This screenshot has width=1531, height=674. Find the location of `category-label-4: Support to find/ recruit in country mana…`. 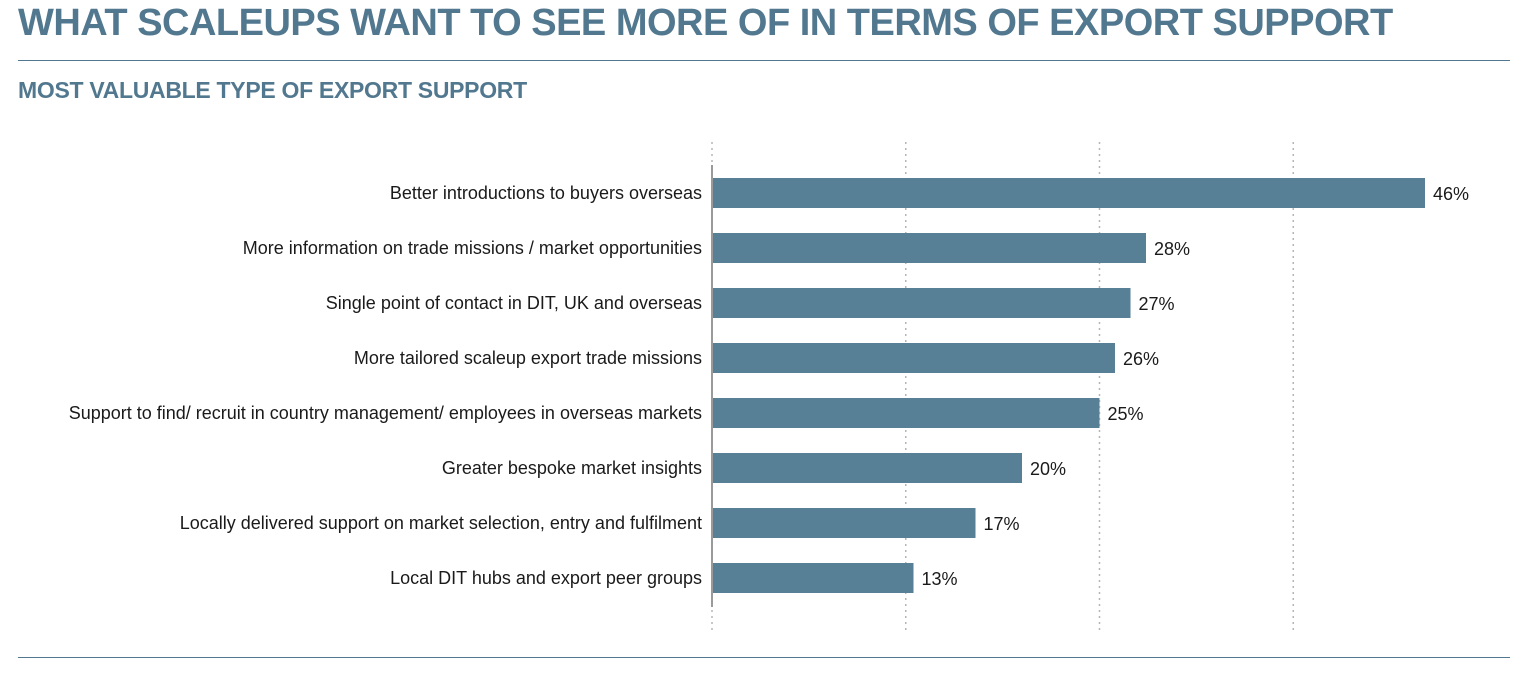

category-label-4: Support to find/ recruit in country mana… is located at coordinates (385, 413).